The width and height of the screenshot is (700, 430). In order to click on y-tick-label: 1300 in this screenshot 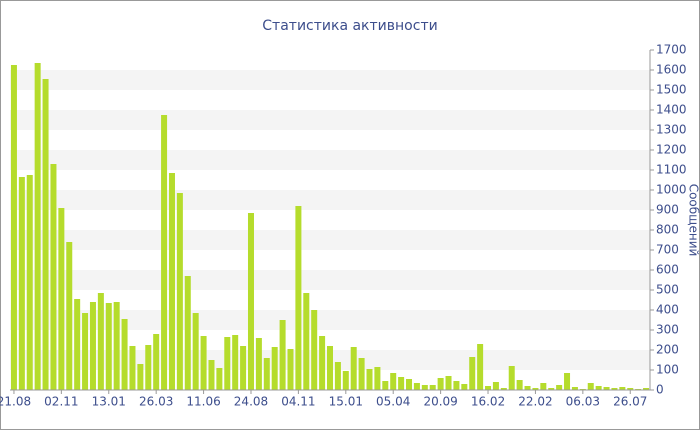, I will do `click(671, 130)`.